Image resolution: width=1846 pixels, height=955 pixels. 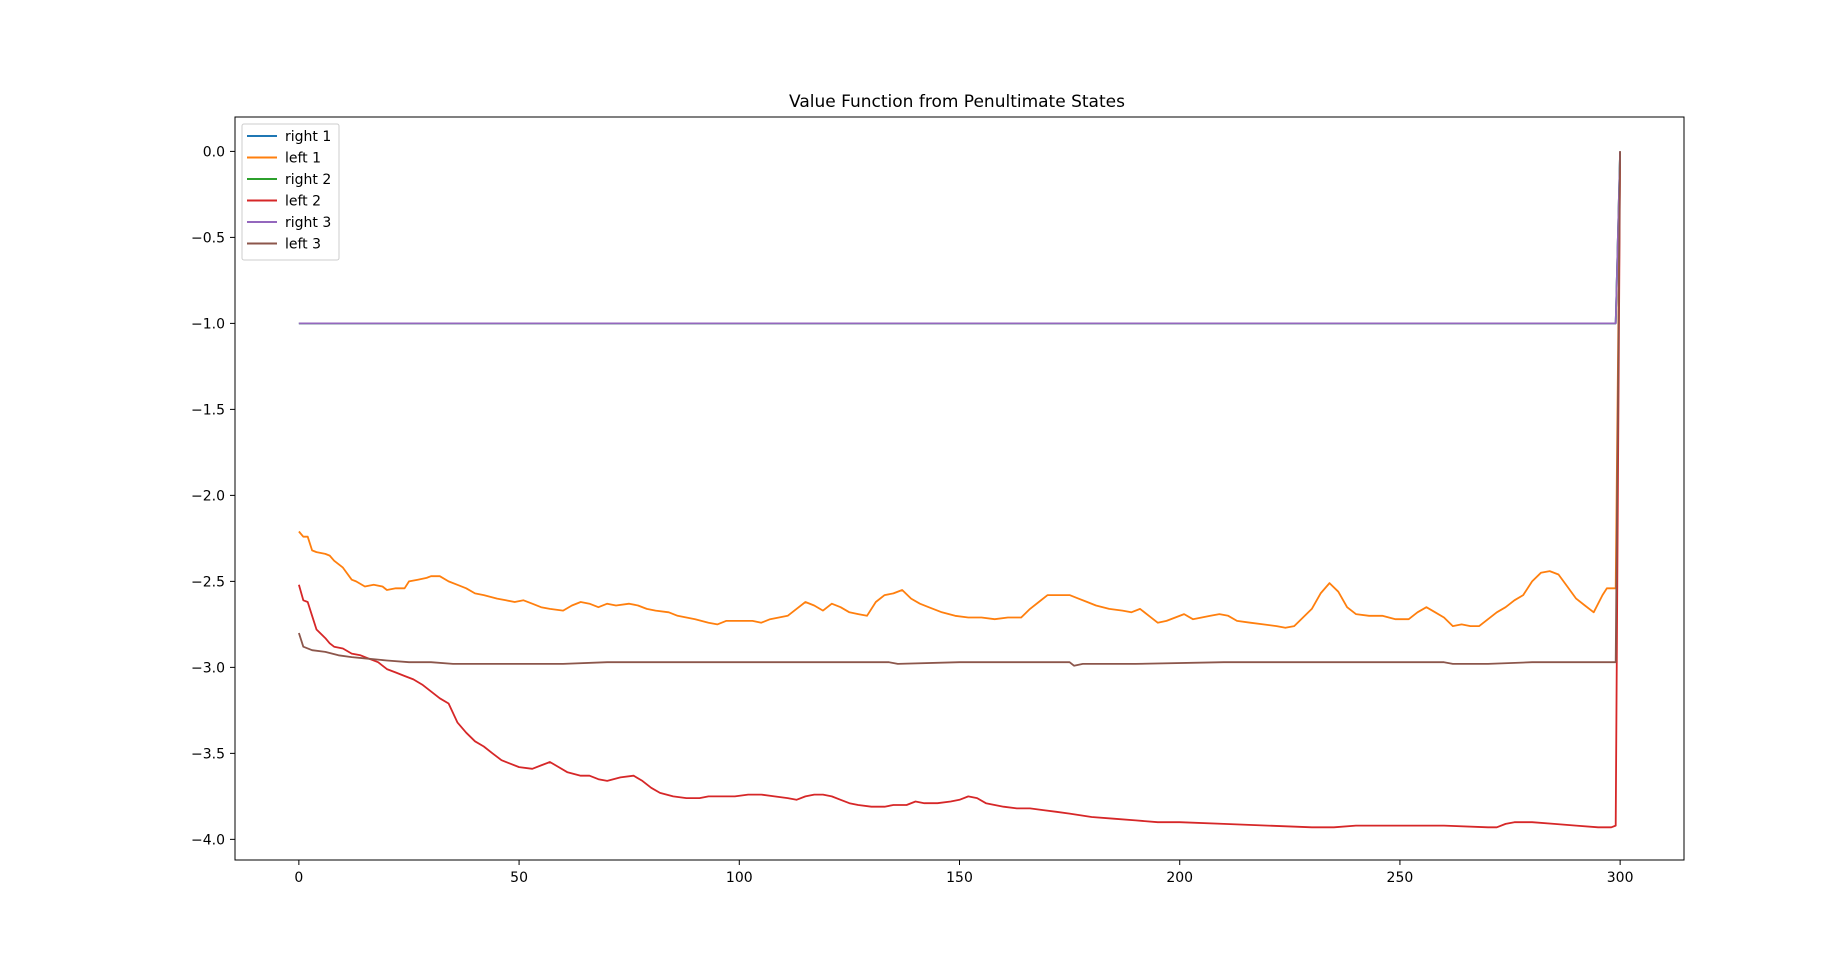 I want to click on y-tick-label: −1.5, so click(x=208, y=410).